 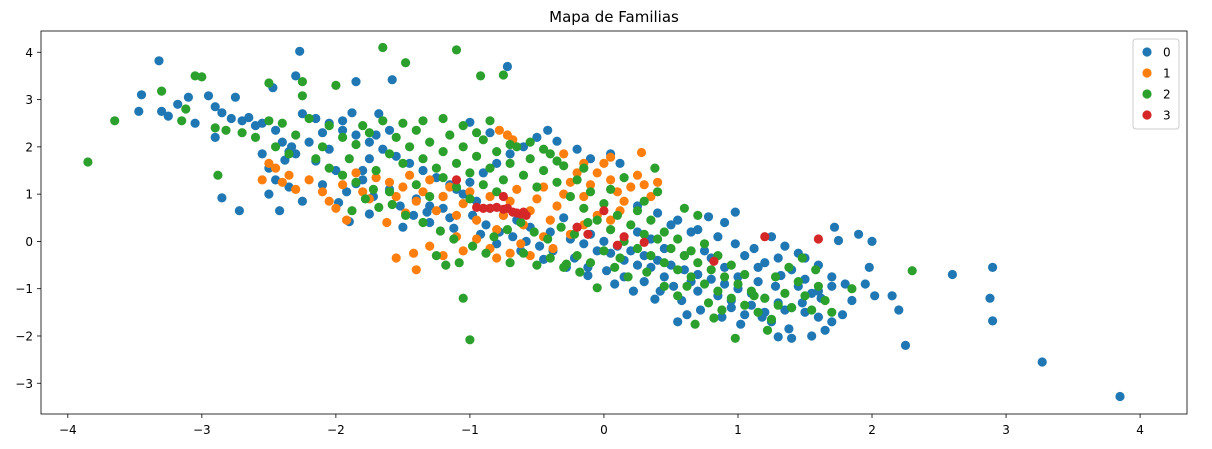 I want to click on chart-title: Mapa de Familias, so click(x=614, y=17).